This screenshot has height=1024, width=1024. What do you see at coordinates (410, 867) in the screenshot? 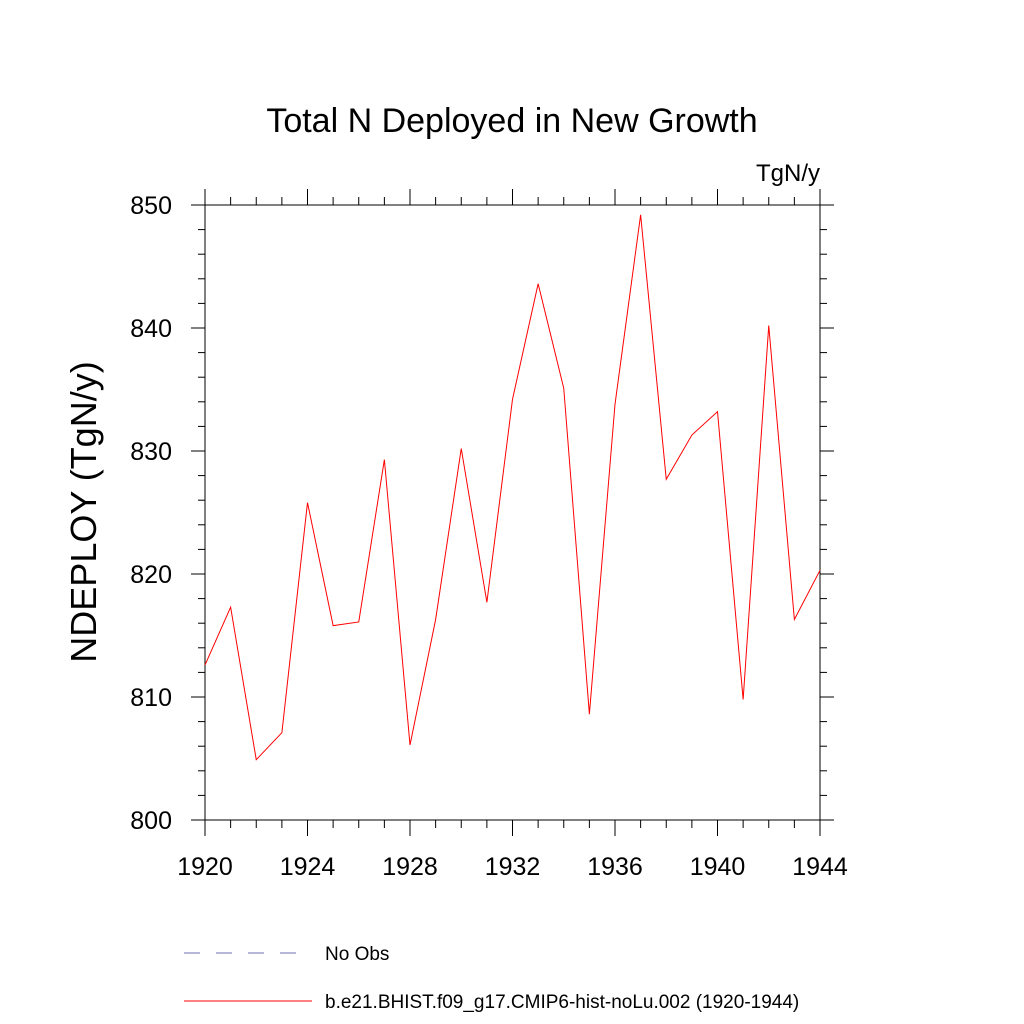
I see `x-tick-label: 1928` at bounding box center [410, 867].